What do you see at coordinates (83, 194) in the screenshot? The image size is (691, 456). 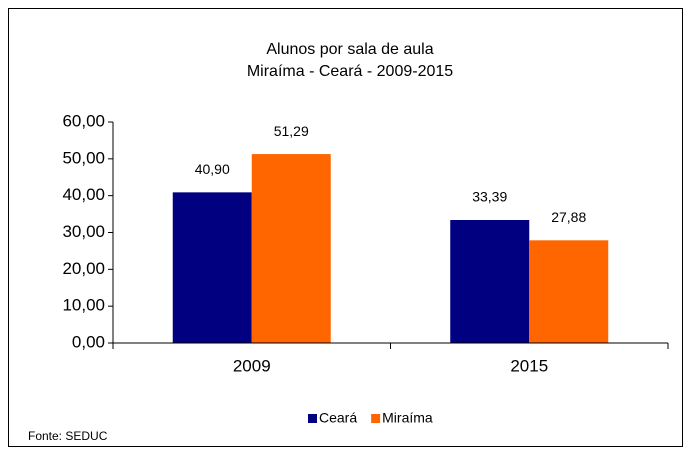 I see `y-tick-label: 40,00` at bounding box center [83, 194].